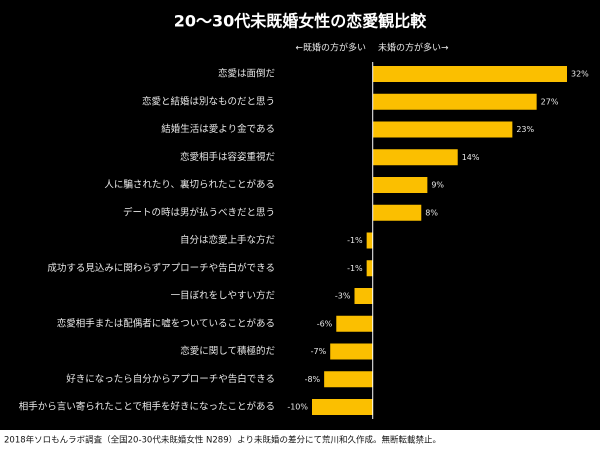 The height and width of the screenshot is (450, 600). I want to click on value-label: 14%, so click(471, 157).